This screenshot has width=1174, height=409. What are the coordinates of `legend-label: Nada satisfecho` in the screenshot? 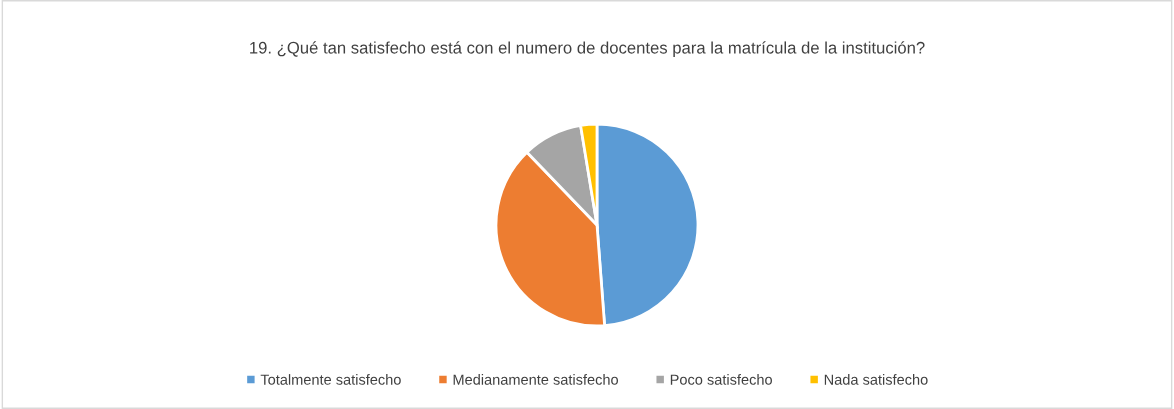 It's located at (876, 379).